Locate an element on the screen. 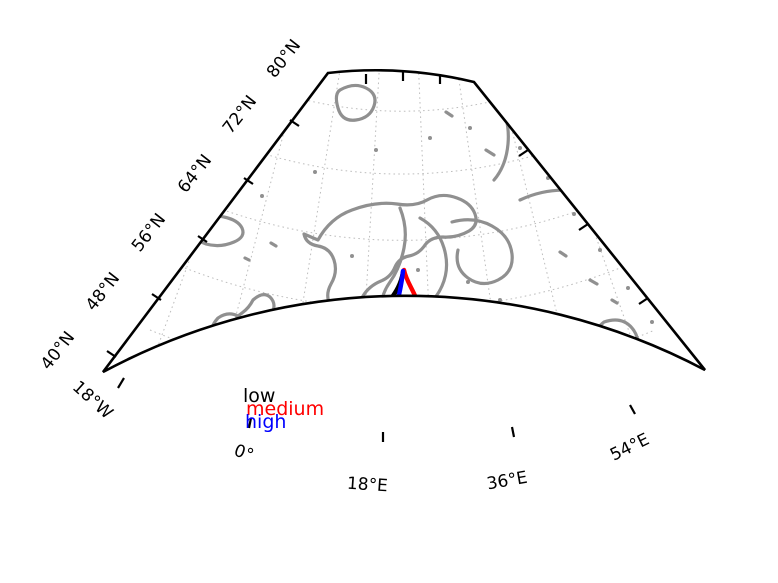  lat-tick-label-72: 72°N is located at coordinates (240, 115).